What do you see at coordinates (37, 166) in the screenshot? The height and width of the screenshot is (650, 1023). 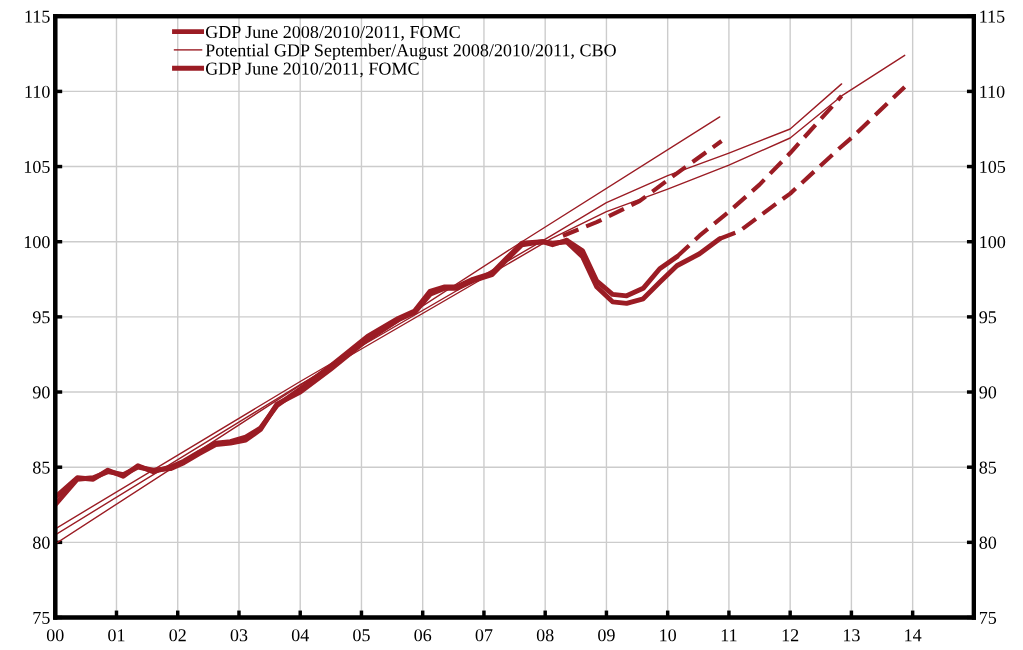 I see `y-tick-label: 105` at bounding box center [37, 166].